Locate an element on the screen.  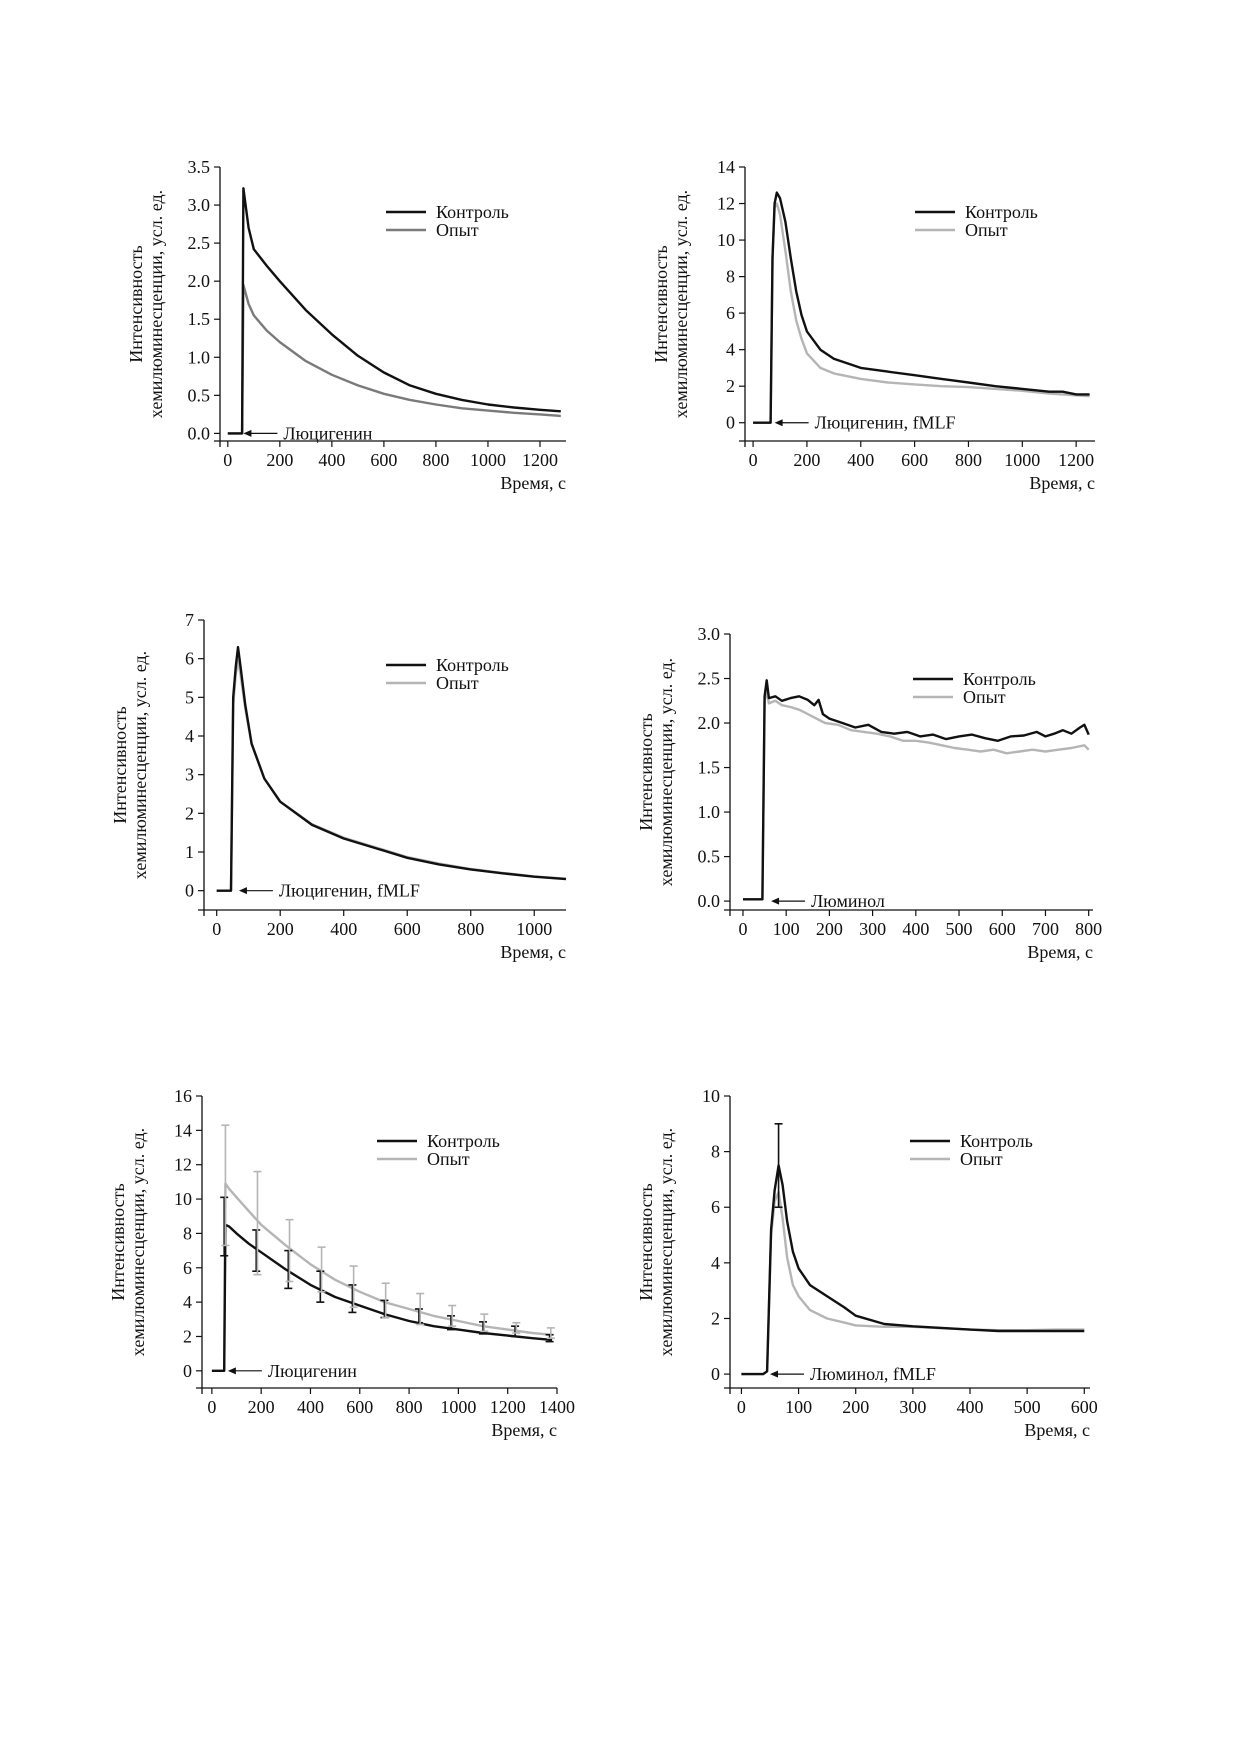
chart-c-xtick-label: 1000 is located at coordinates (534, 929).